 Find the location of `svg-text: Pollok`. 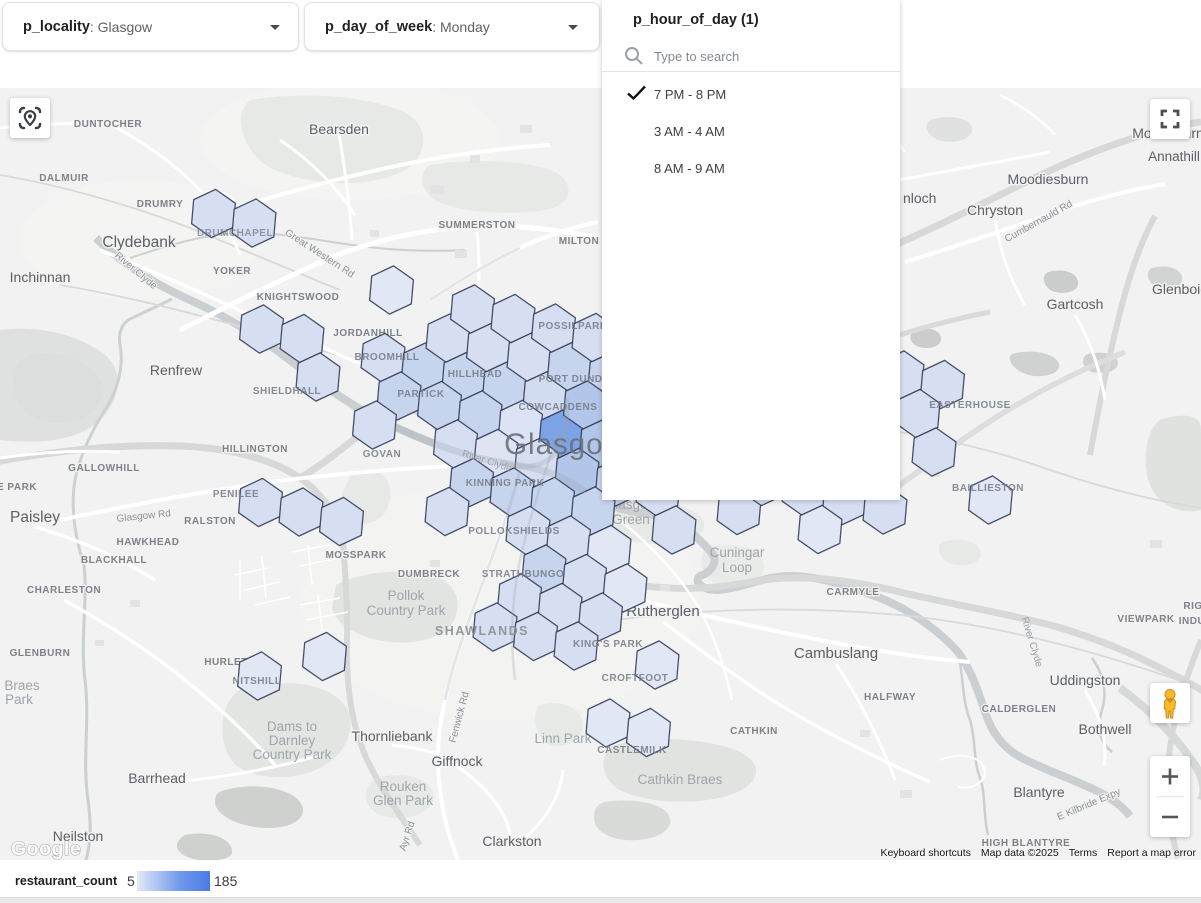

svg-text: Pollok is located at coordinates (406, 595).